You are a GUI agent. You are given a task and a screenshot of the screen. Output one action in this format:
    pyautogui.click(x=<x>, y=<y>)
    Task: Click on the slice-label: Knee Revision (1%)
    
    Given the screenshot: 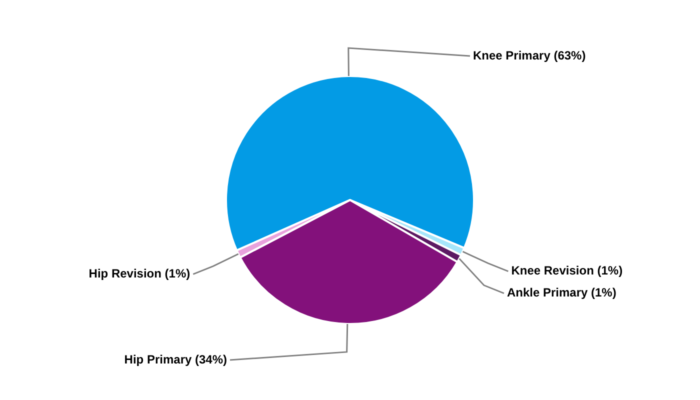 What is the action you would take?
    pyautogui.click(x=567, y=271)
    